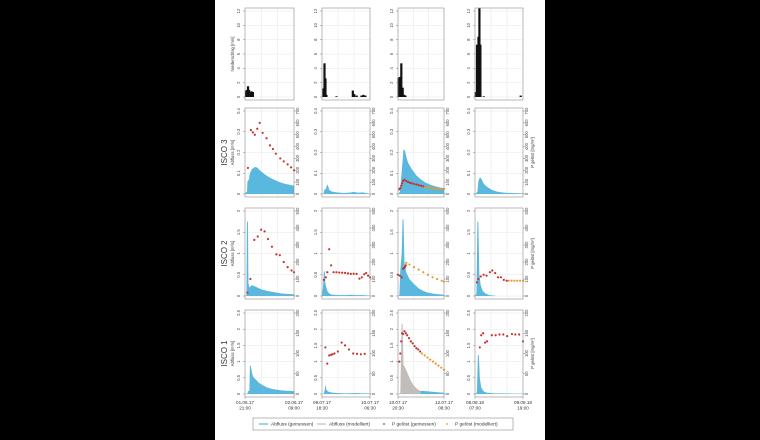  I want to click on y2-tick-label: 100, so click(373, 182).